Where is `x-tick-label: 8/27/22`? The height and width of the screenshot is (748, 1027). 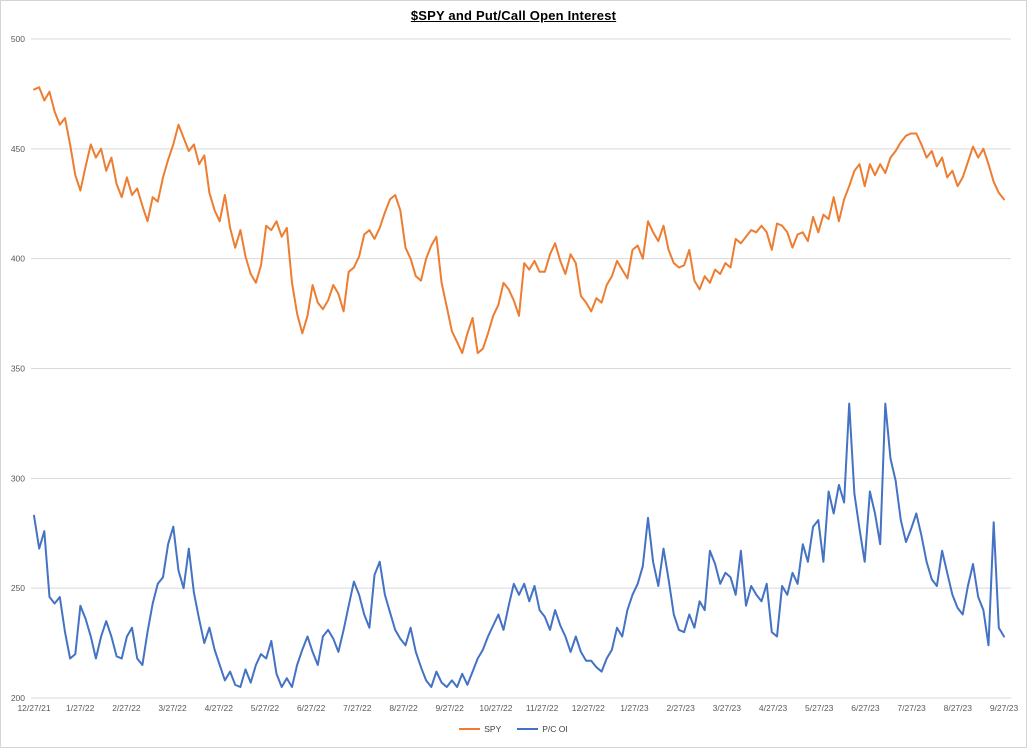 x-tick-label: 8/27/22 is located at coordinates (403, 708).